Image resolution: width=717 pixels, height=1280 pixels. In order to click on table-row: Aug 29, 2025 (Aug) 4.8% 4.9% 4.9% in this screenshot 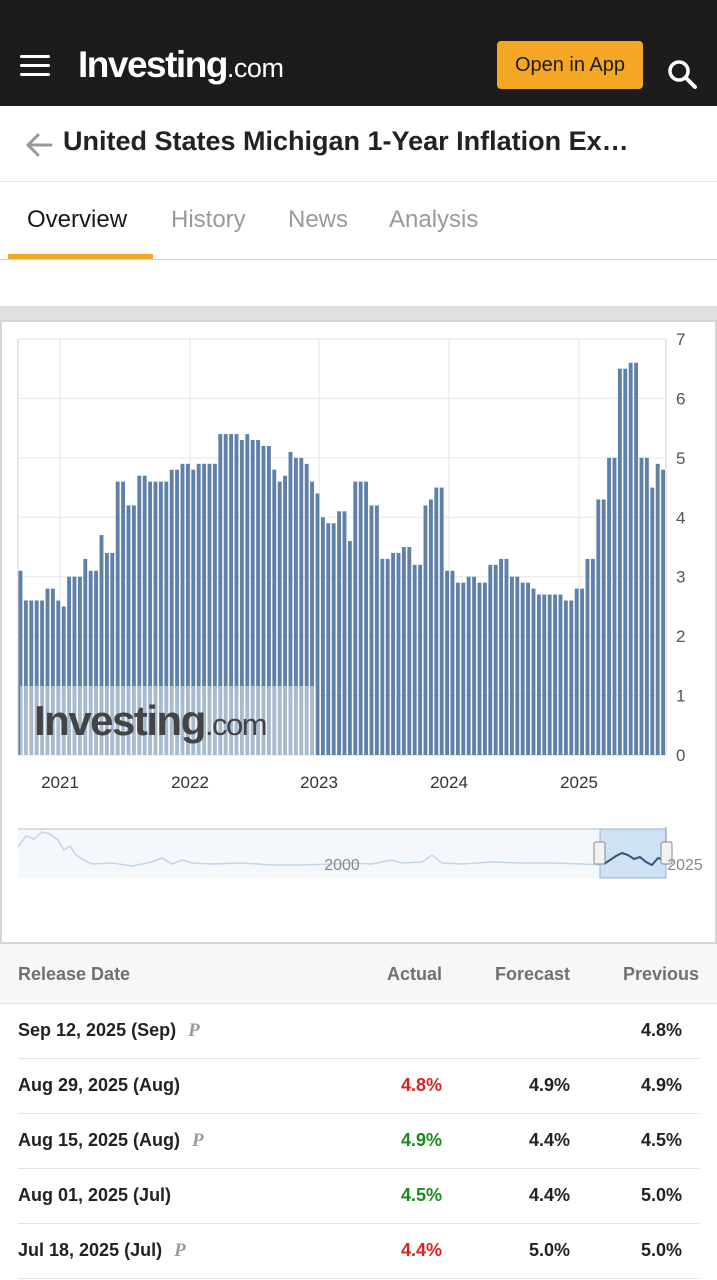, I will do `click(358, 1086)`.